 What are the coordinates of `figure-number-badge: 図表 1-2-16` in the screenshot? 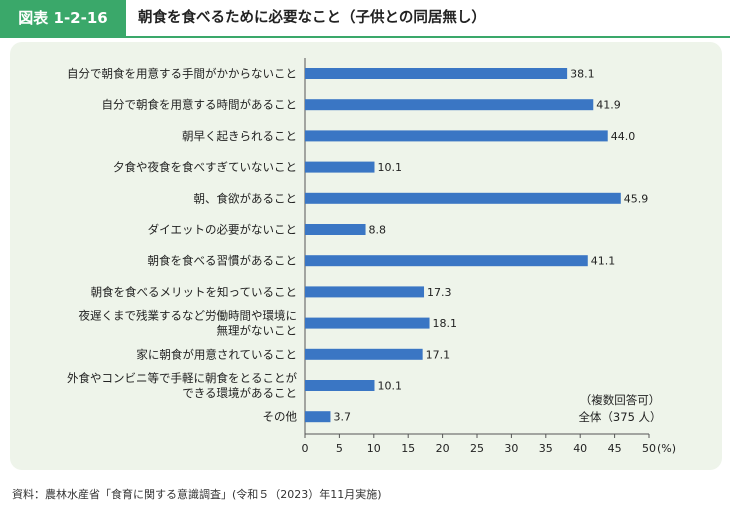 It's located at (63, 18).